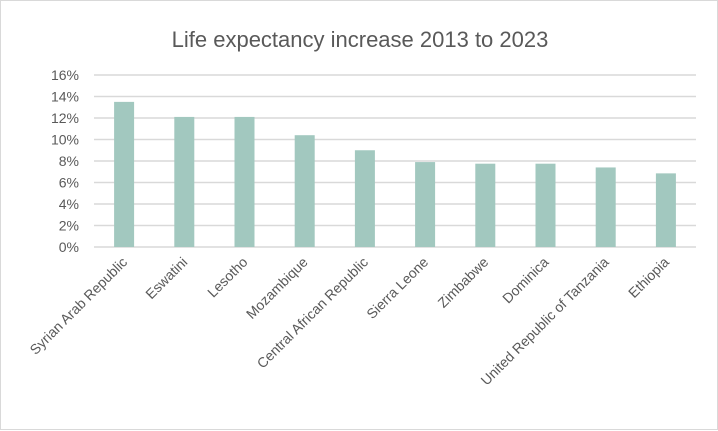  Describe the element at coordinates (65, 97) in the screenshot. I see `y-tick-label: 14%` at that location.